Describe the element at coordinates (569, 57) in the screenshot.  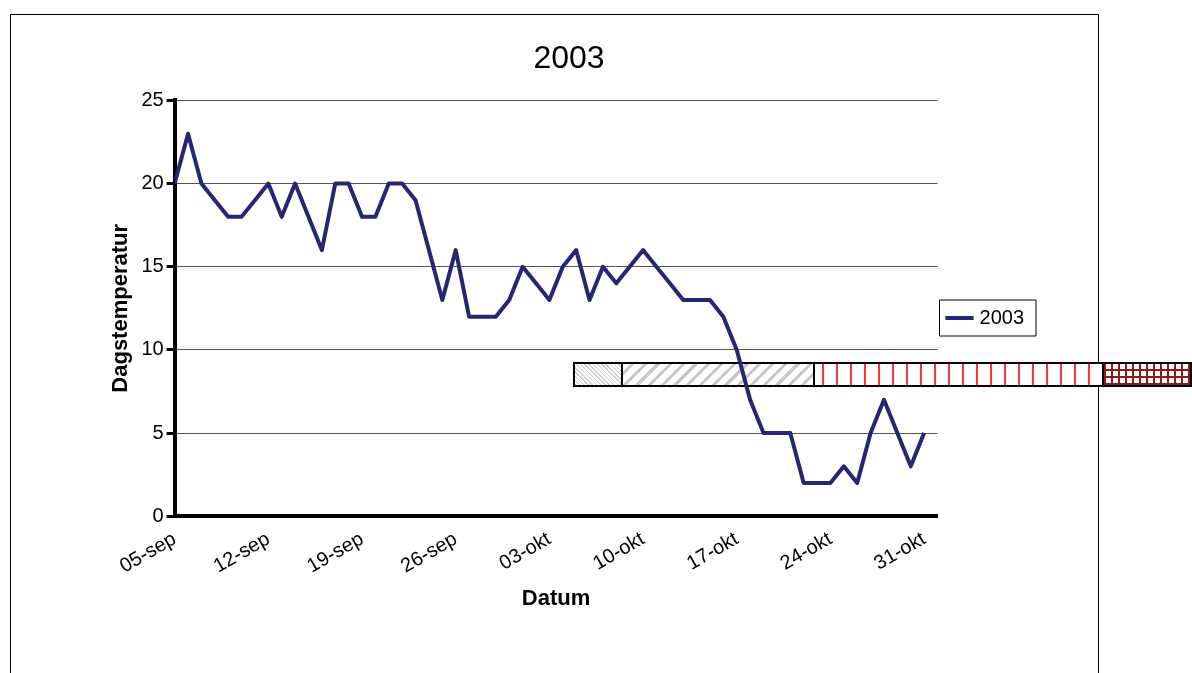
I see `chart-title: 2003` at that location.